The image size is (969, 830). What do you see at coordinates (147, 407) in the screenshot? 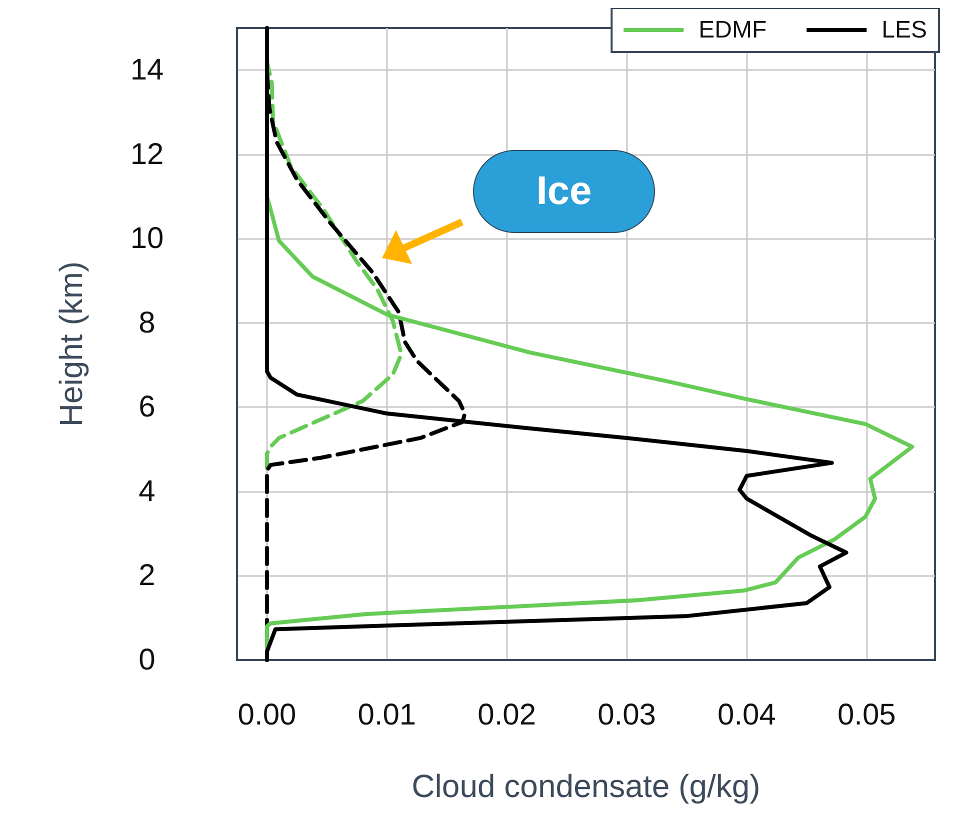
I see `y-tick-label: 6` at bounding box center [147, 407].